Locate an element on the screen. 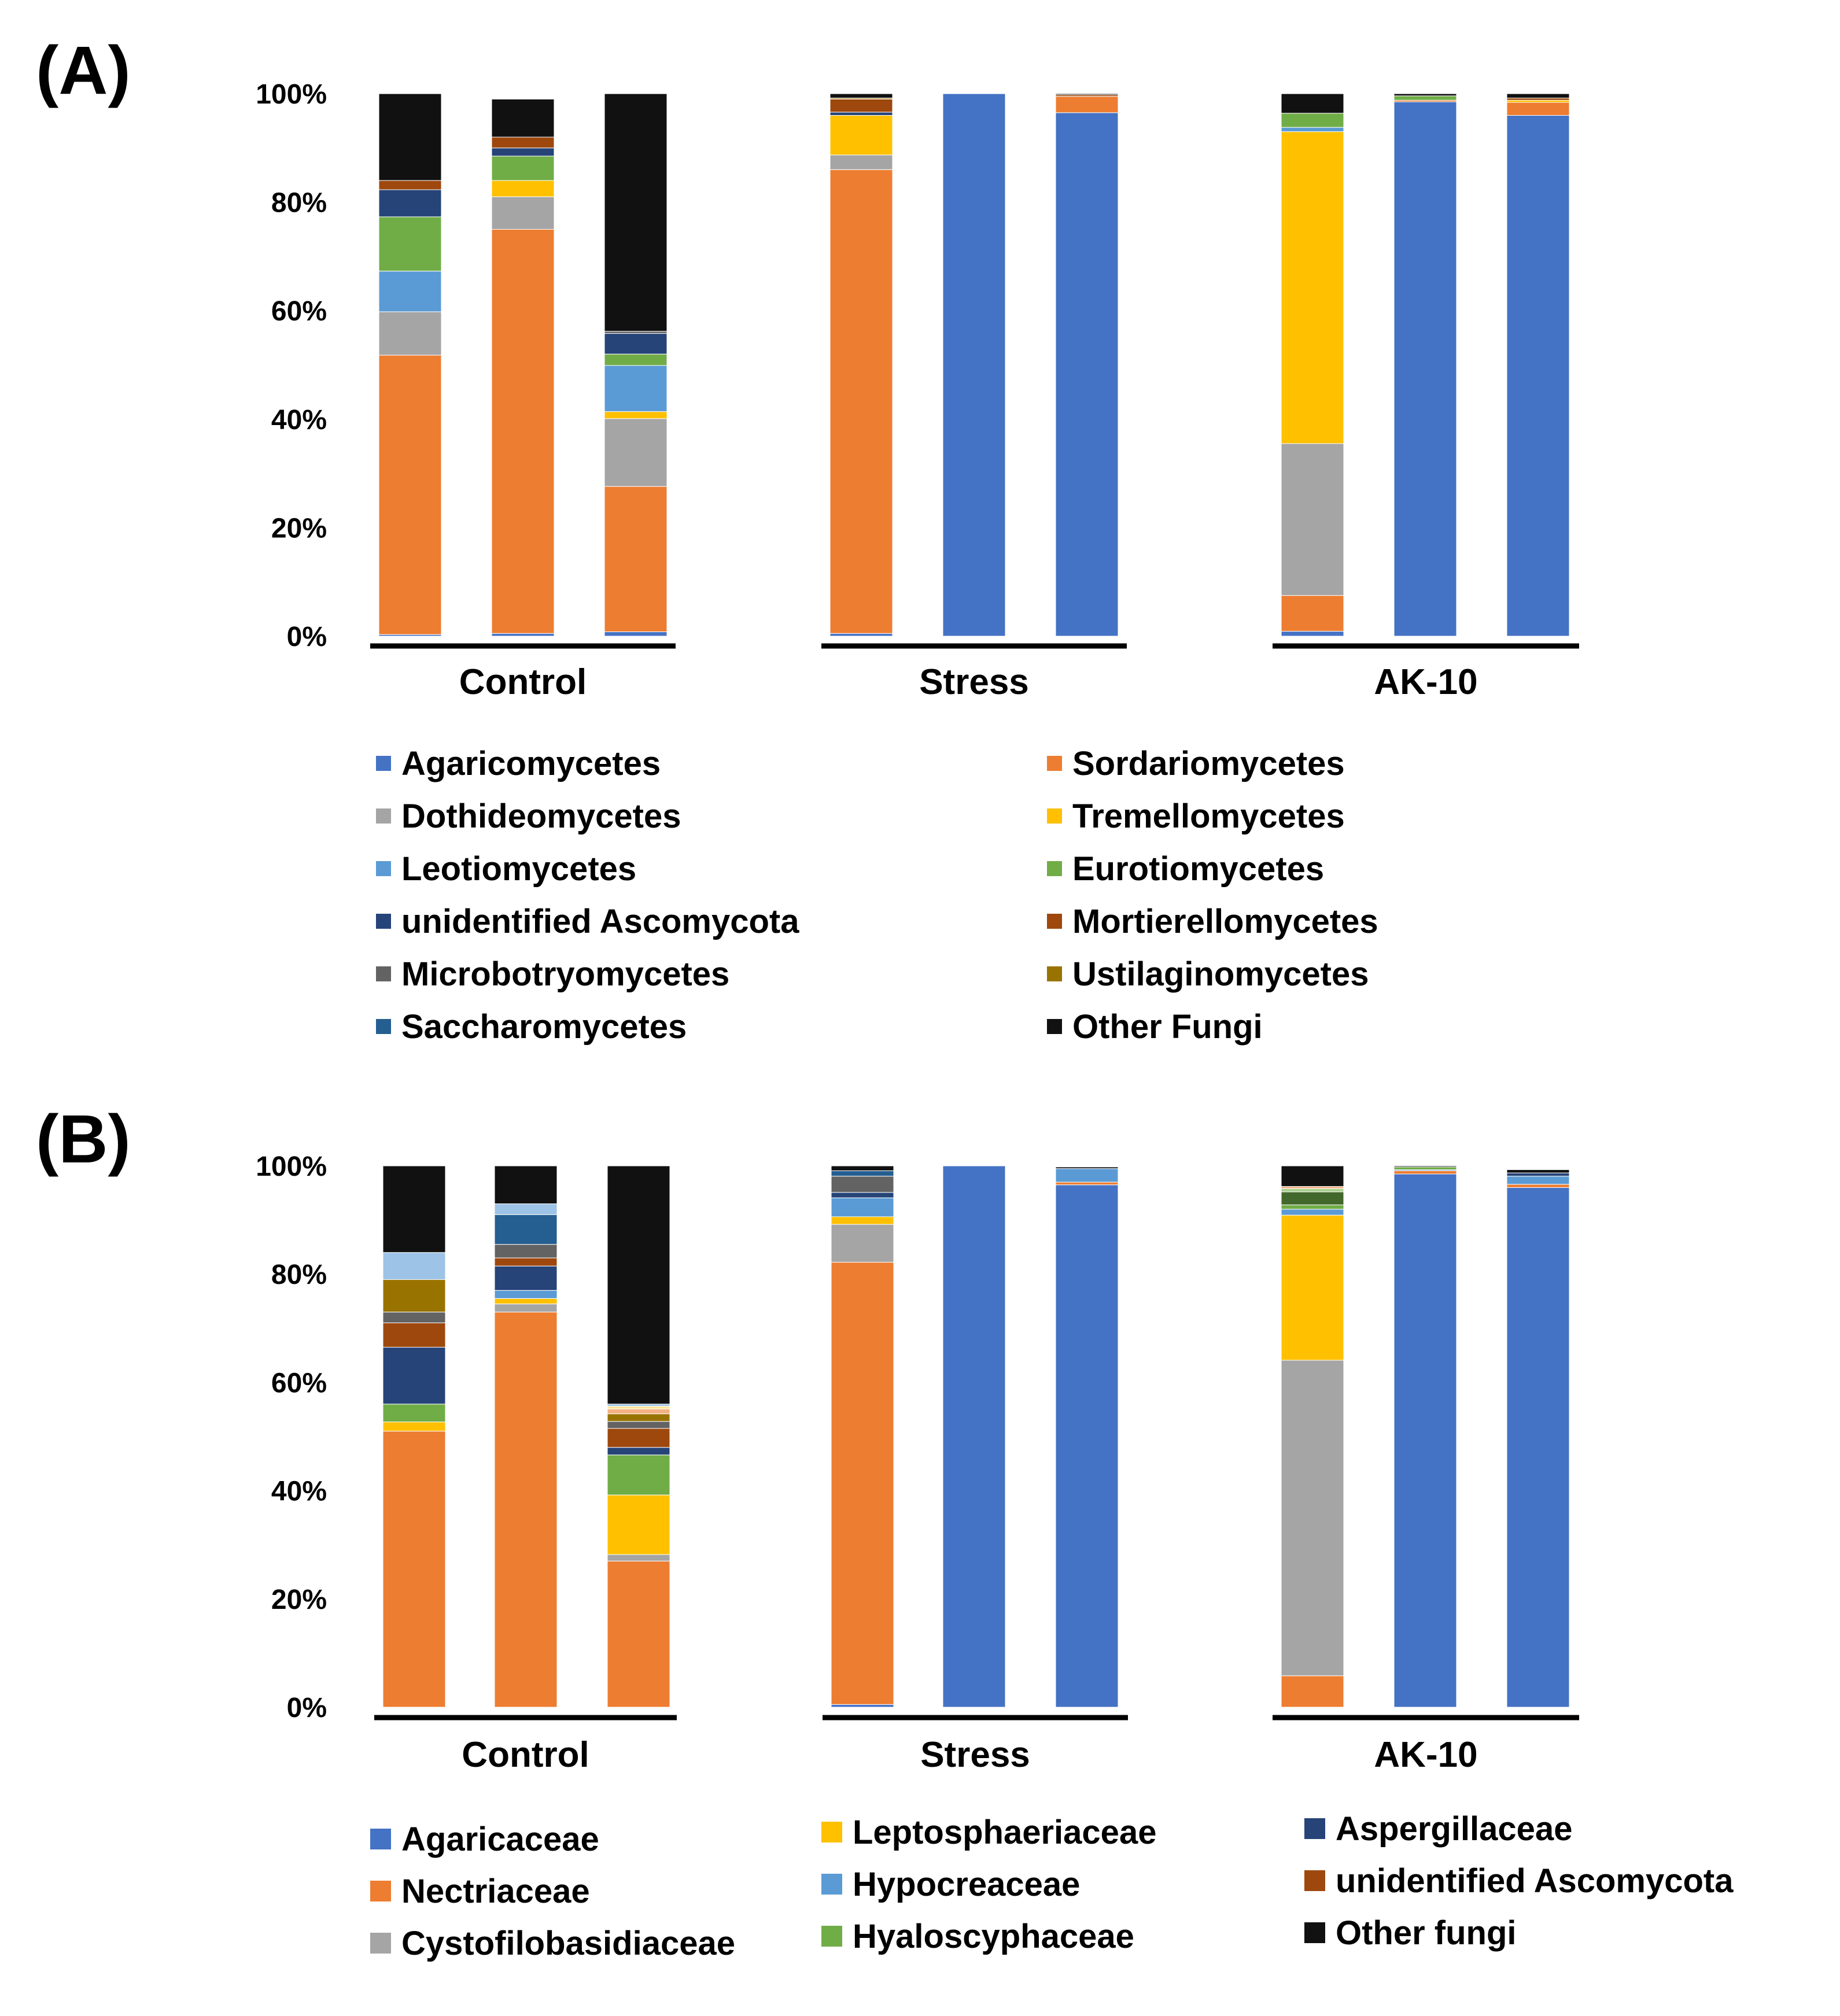  y-tick-label-b: 20% is located at coordinates (299, 1600).